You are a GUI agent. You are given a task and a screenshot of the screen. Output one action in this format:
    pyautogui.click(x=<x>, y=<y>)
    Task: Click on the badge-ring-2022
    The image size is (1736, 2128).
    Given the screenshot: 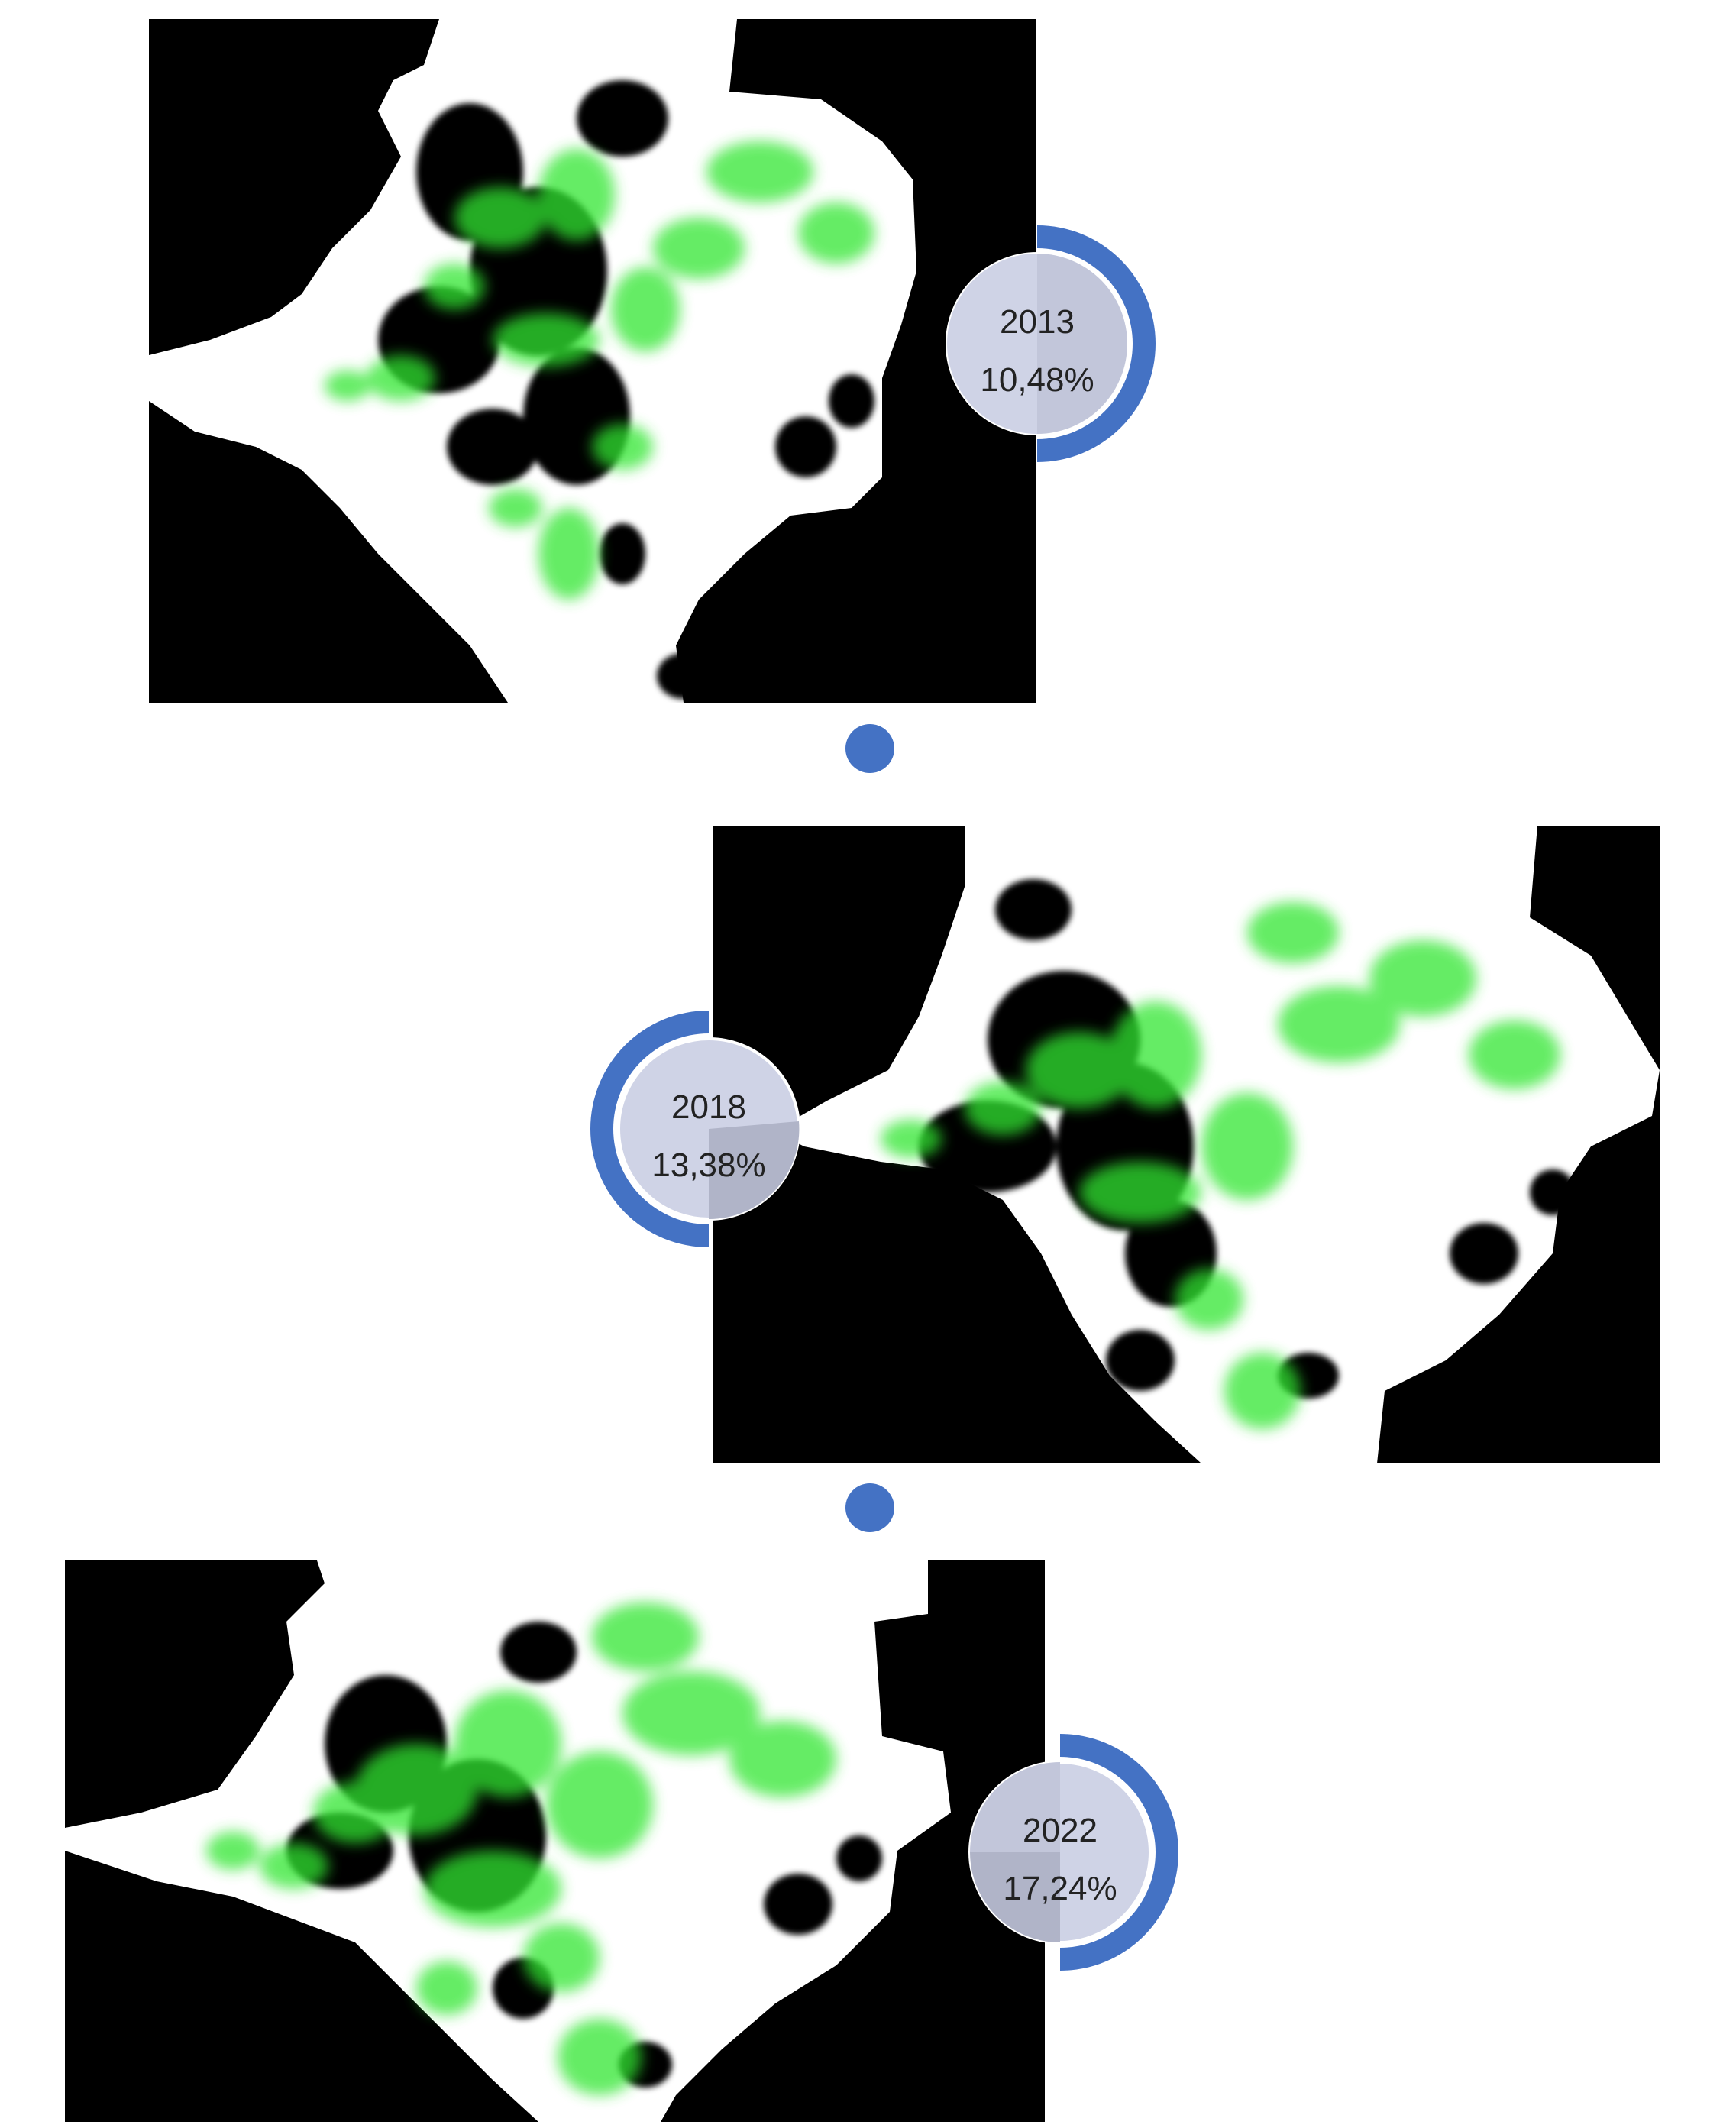 What is the action you would take?
    pyautogui.click(x=1073, y=1852)
    